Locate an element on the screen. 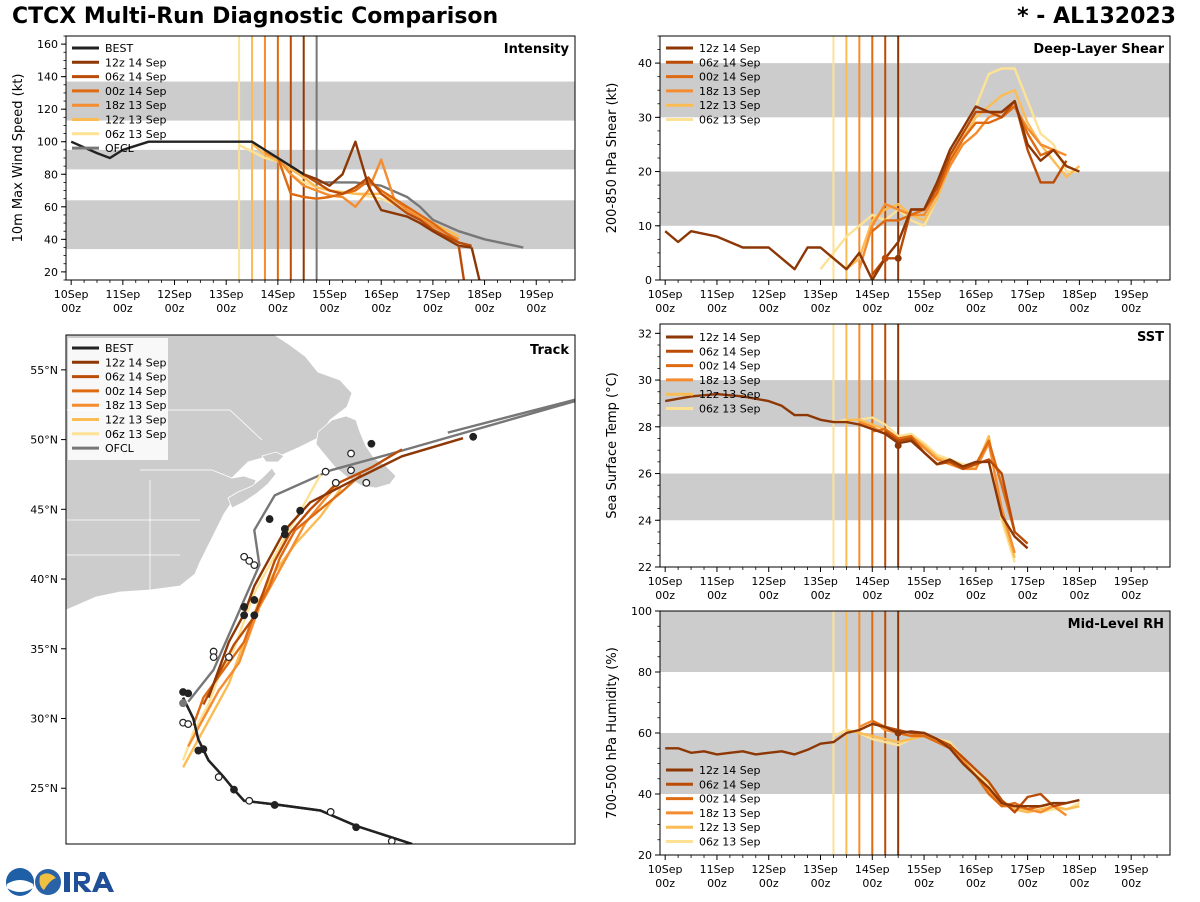  figure-title: CTCX Multi-Run Diagnostic Comparison is located at coordinates (255, 16).